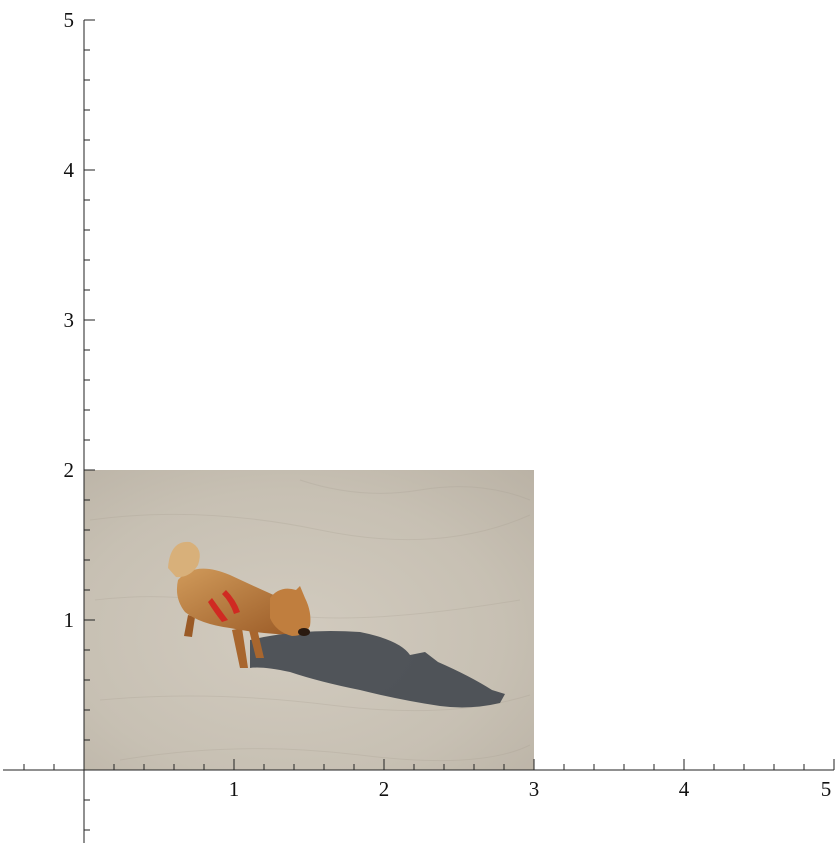 The image size is (836, 843). Describe the element at coordinates (384, 789) in the screenshot. I see `x-tick-label-2: 2` at that location.